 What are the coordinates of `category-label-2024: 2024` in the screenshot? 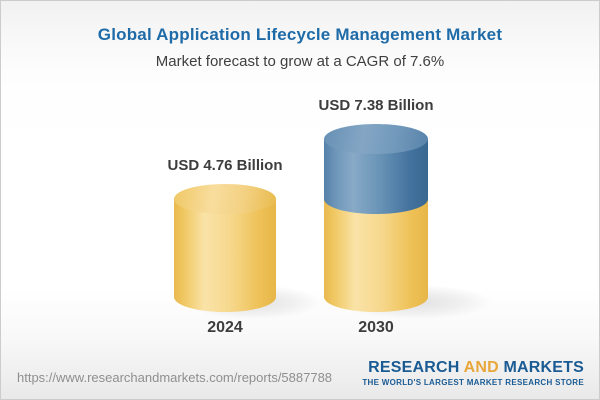 It's located at (225, 327).